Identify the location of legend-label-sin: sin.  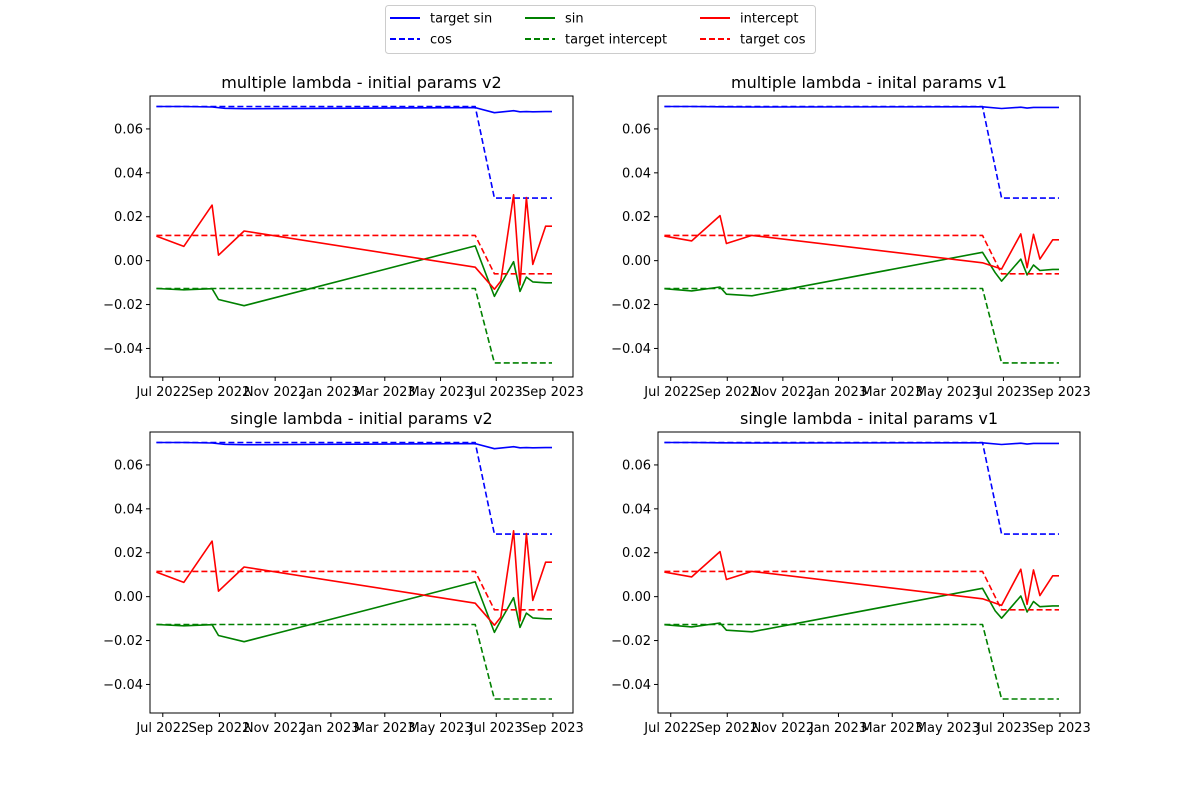
(574, 19).